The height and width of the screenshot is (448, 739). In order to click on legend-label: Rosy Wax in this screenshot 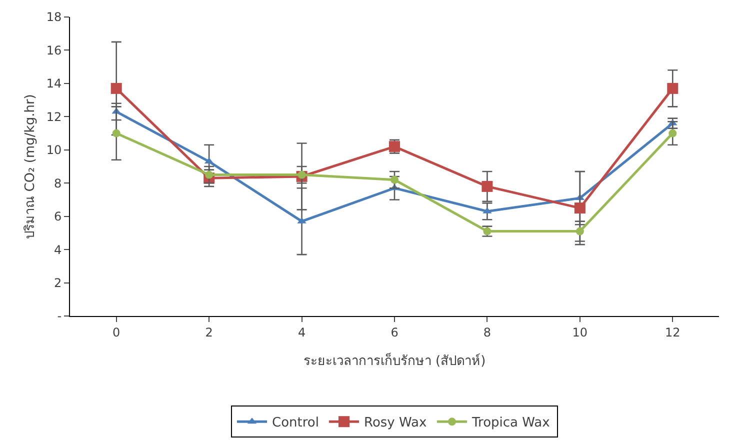, I will do `click(395, 423)`.